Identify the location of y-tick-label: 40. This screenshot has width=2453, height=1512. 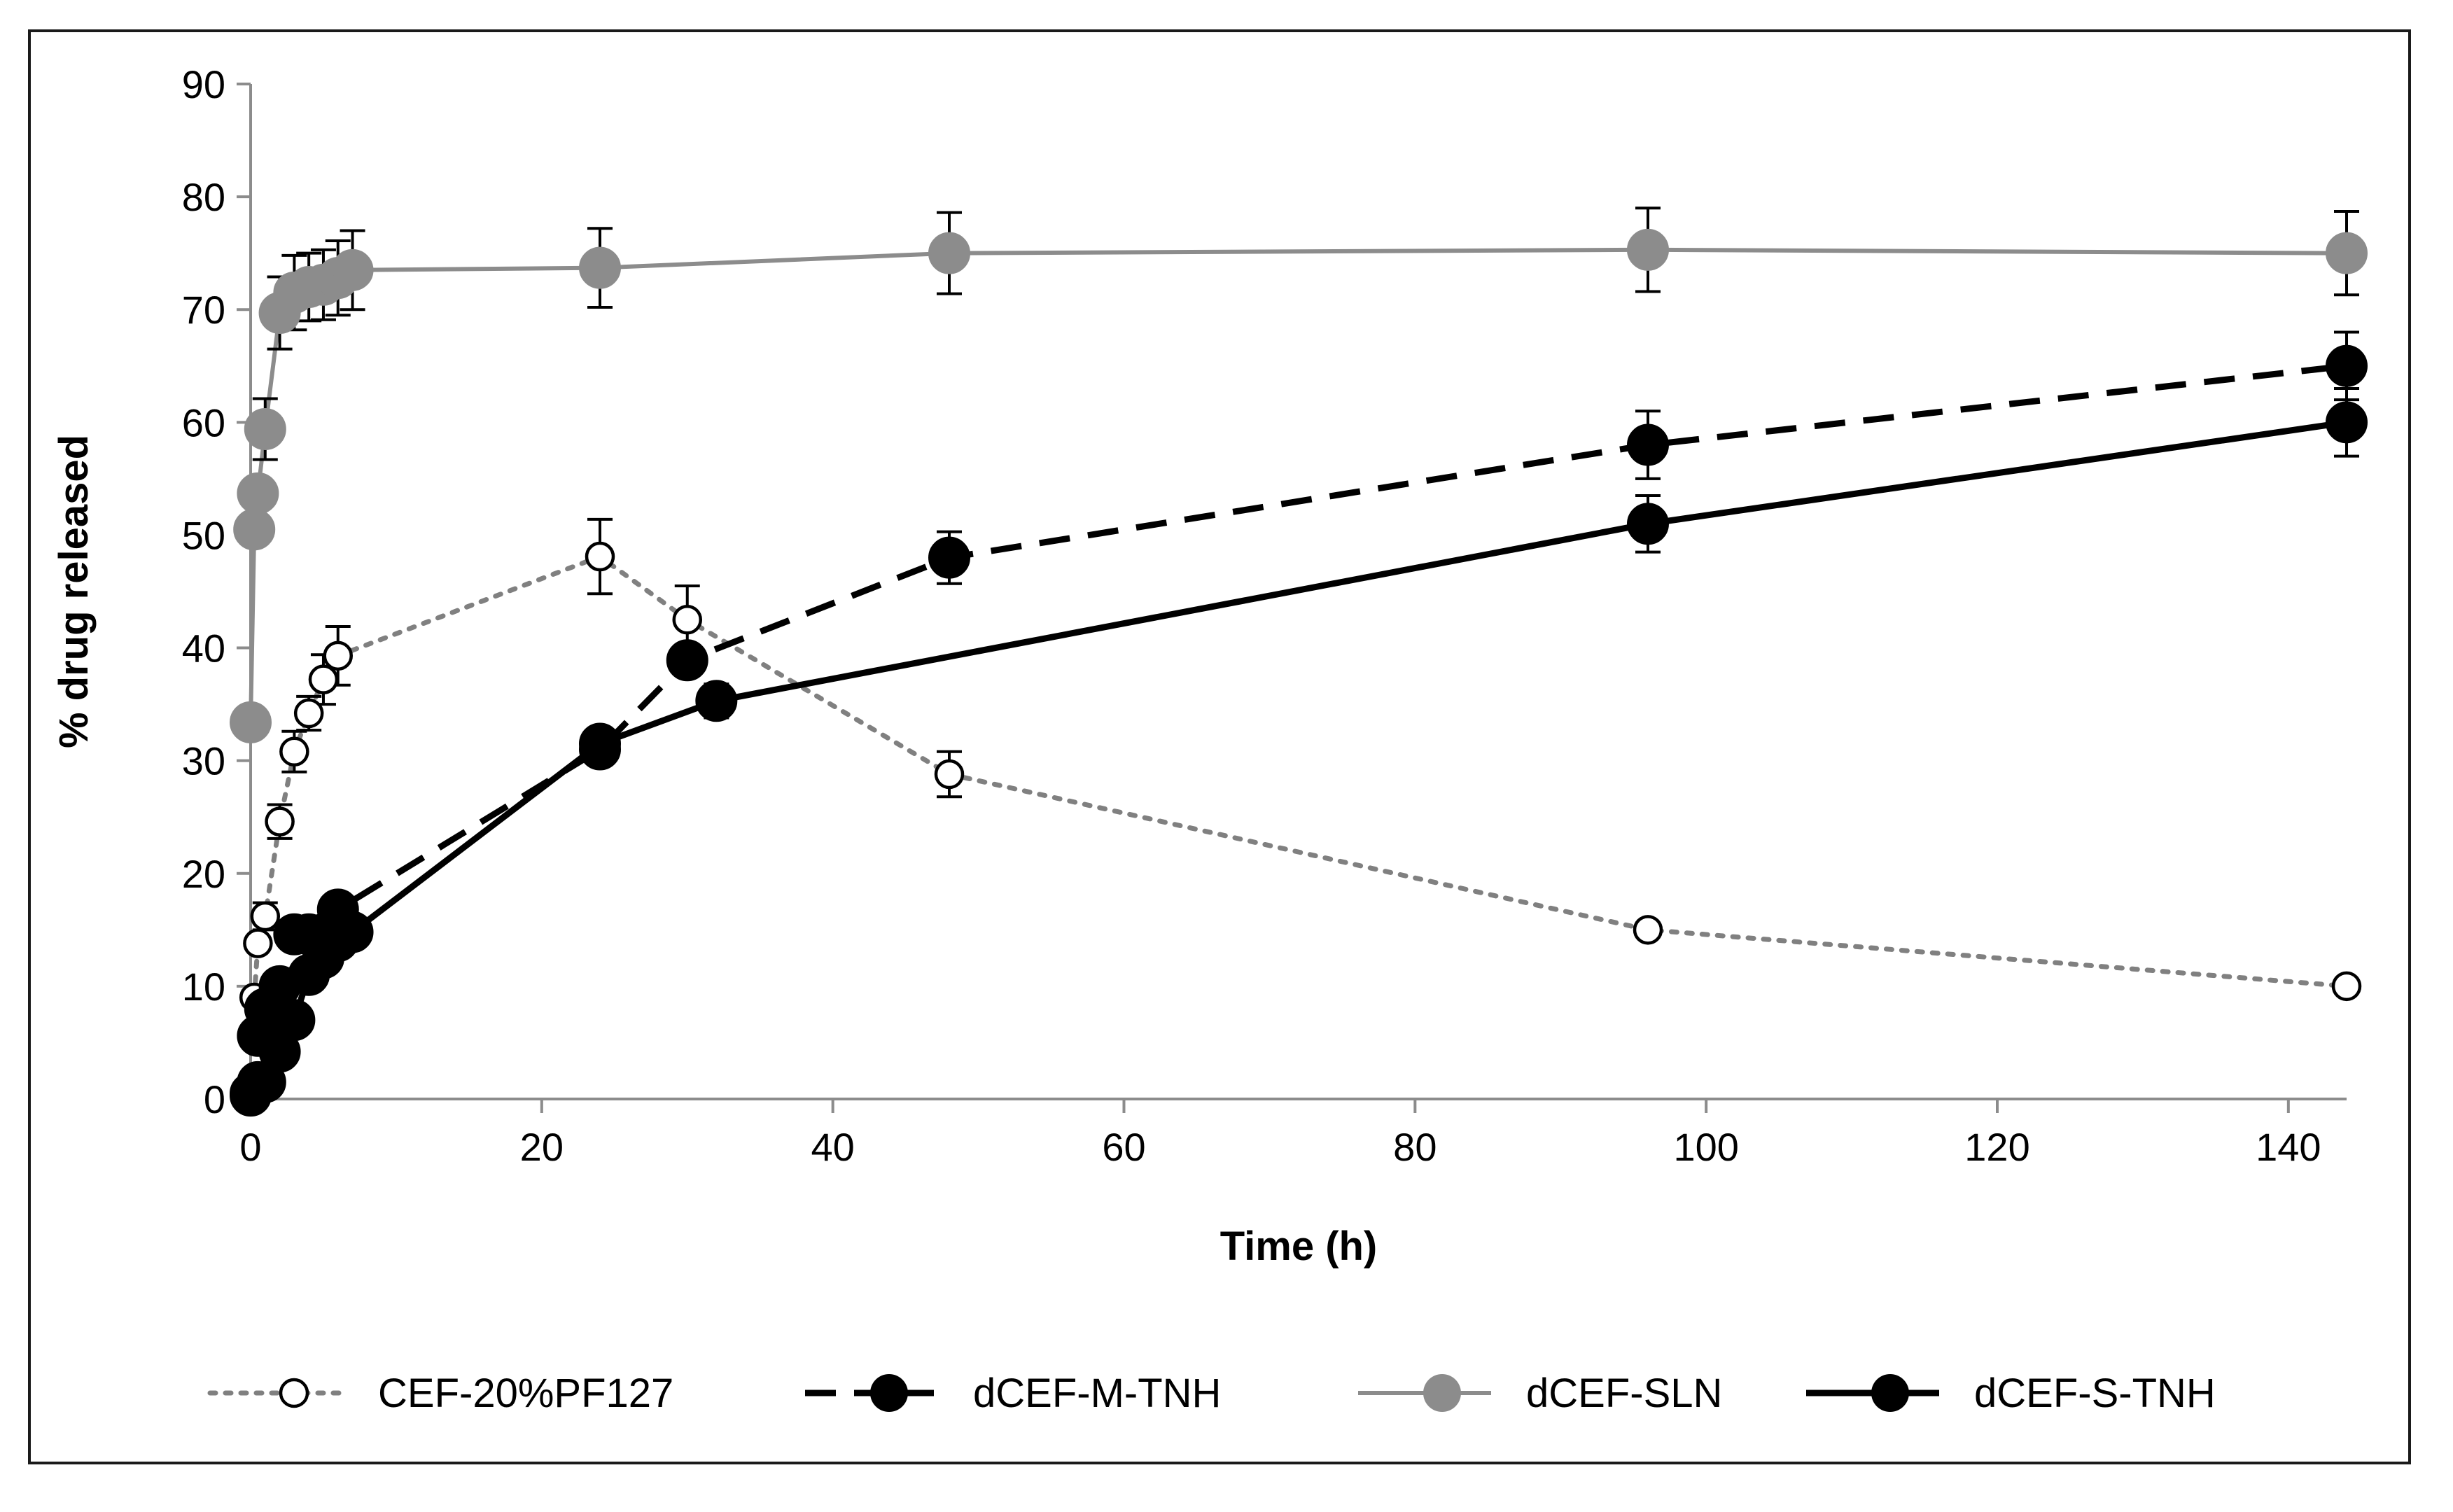
(204, 648).